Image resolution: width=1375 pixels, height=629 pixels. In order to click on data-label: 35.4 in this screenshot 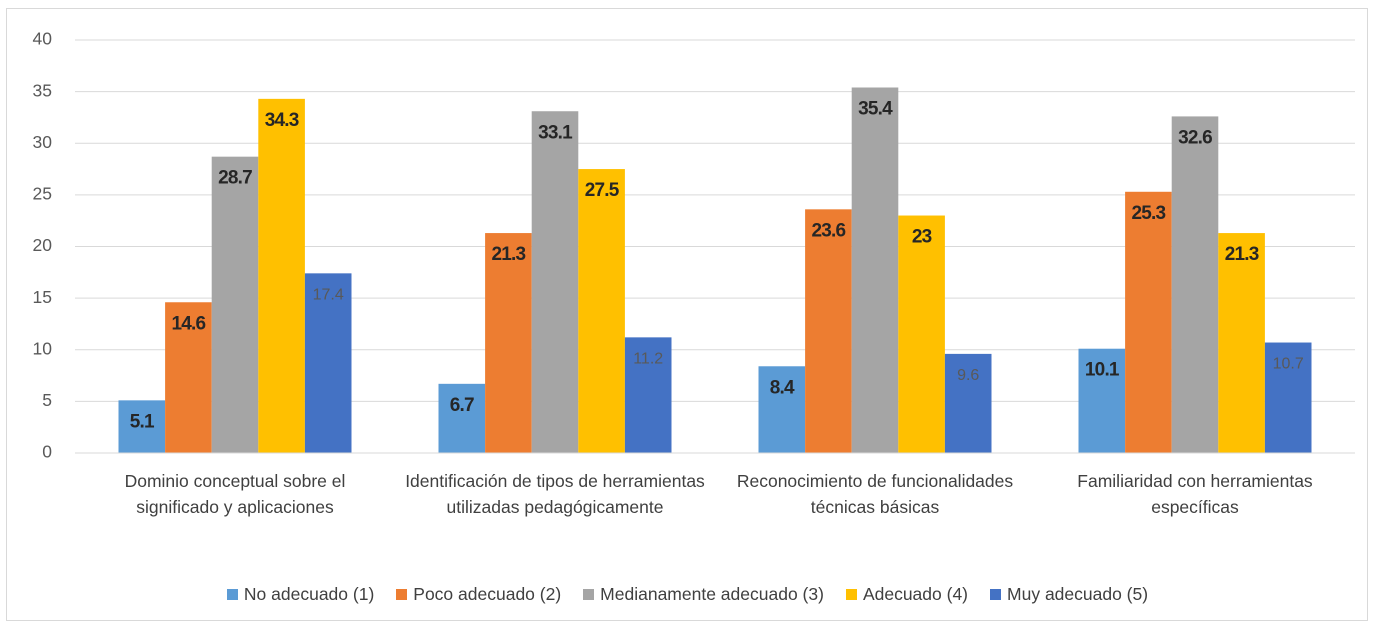, I will do `click(875, 109)`.